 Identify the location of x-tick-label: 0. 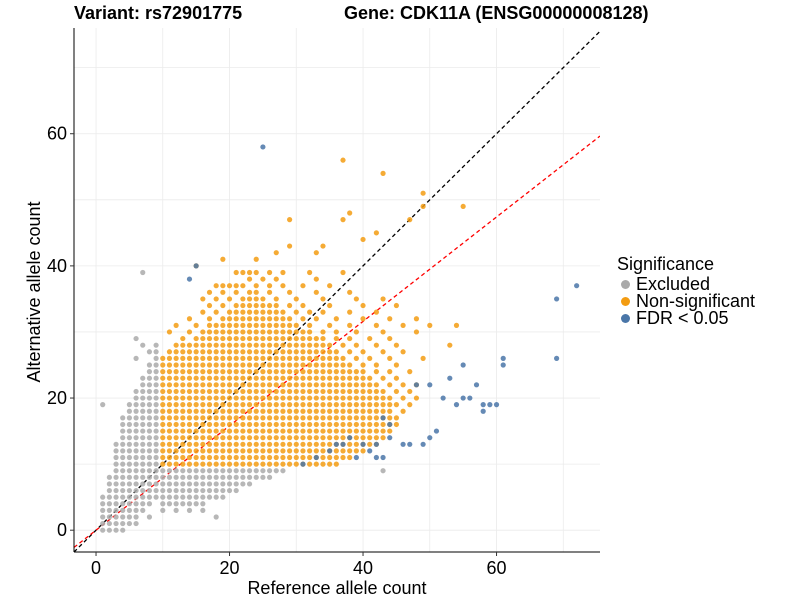
(96, 568).